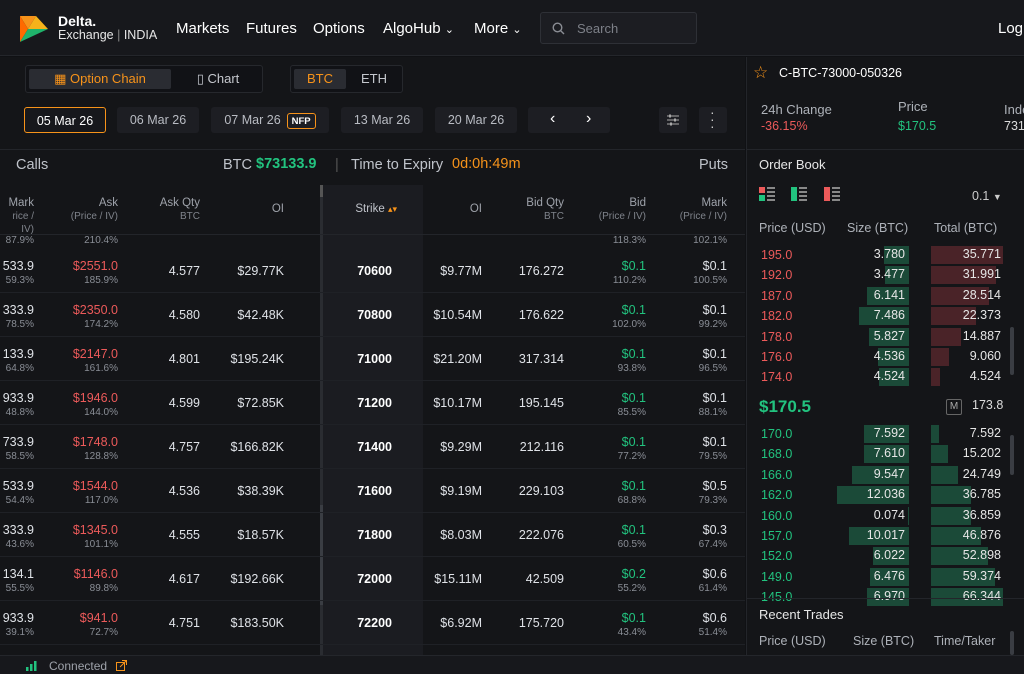 The image size is (1024, 674). What do you see at coordinates (277, 209) in the screenshot?
I see `col-call-oi: OI` at bounding box center [277, 209].